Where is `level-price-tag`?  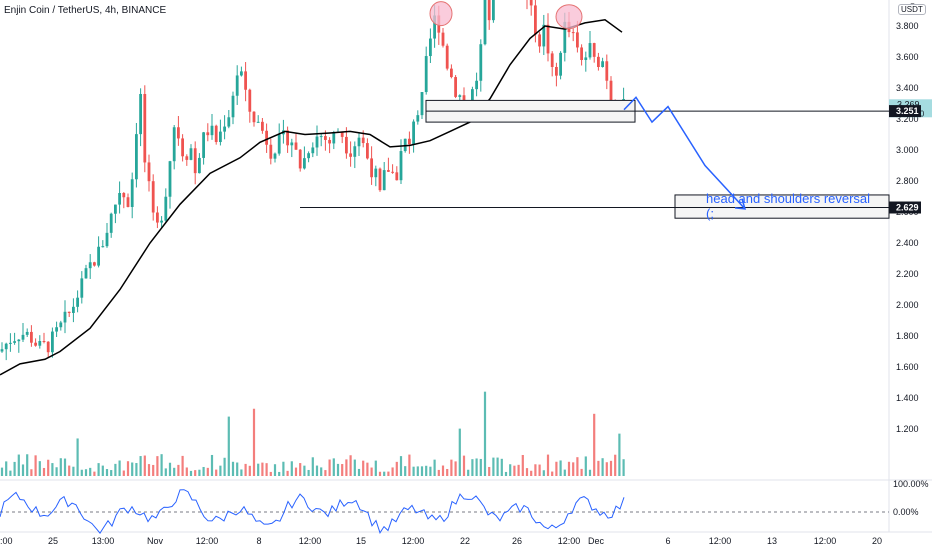
level-price-tag is located at coordinates (905, 207).